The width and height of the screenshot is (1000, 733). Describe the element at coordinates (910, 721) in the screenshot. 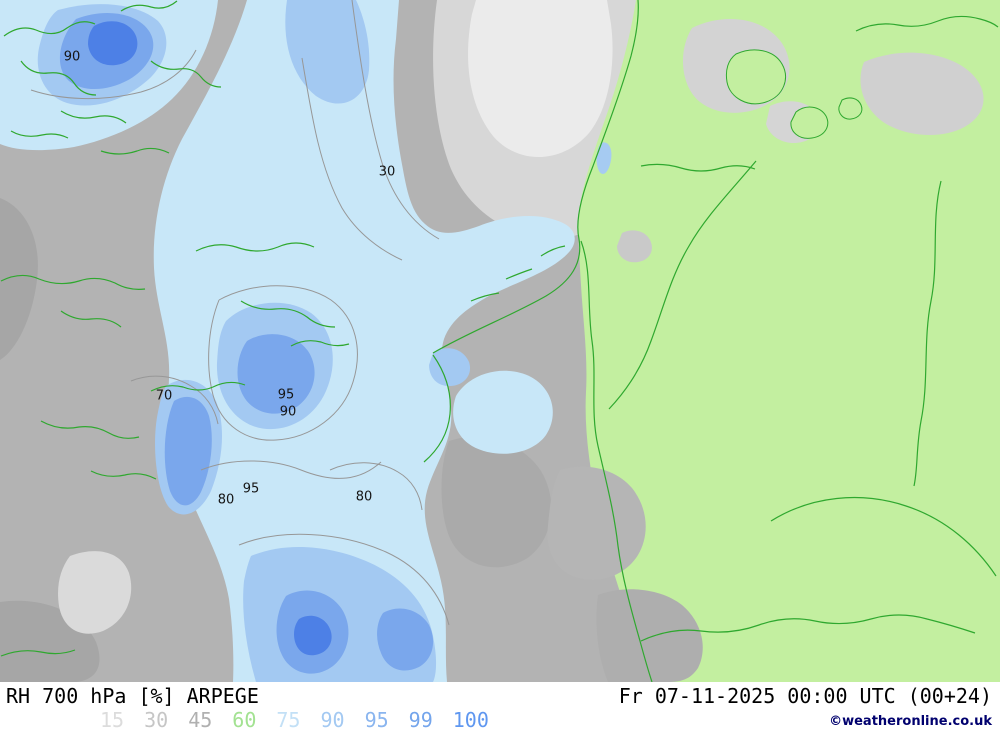

I see `copyright-link: ©weatheronline.co.uk` at that location.